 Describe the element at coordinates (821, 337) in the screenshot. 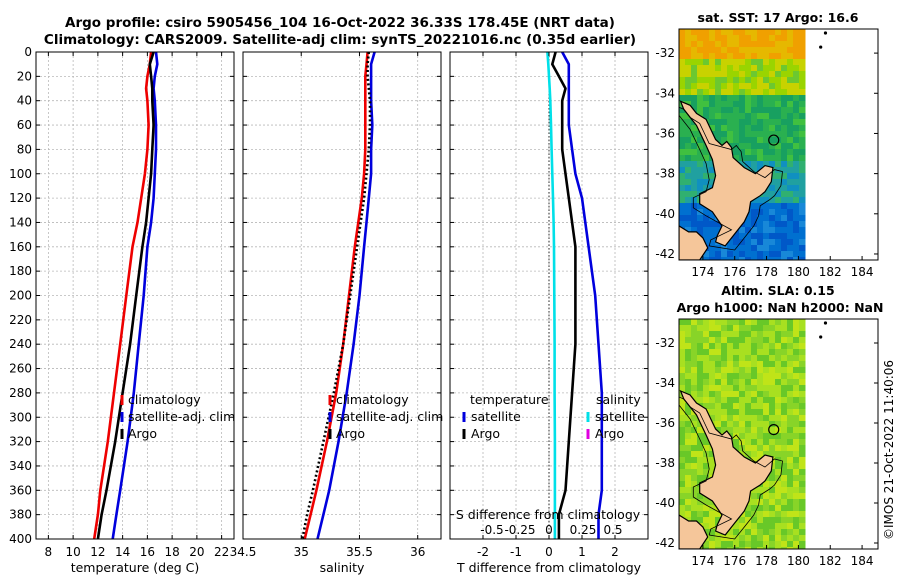

I see `kermadec-island-dot` at that location.